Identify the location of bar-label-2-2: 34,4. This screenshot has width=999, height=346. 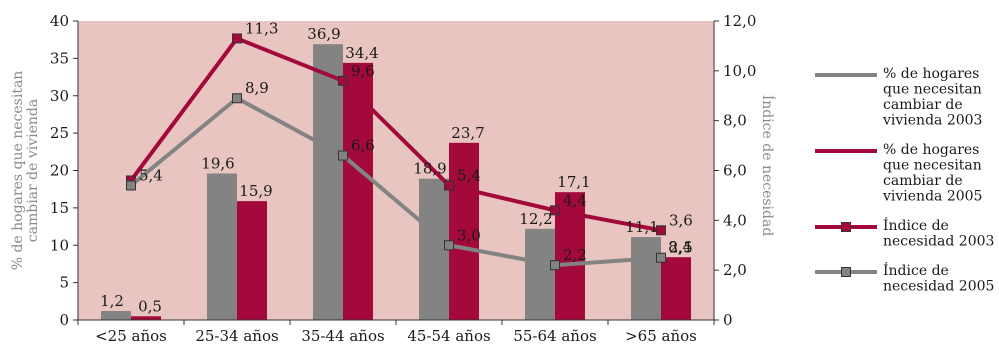
(361, 53).